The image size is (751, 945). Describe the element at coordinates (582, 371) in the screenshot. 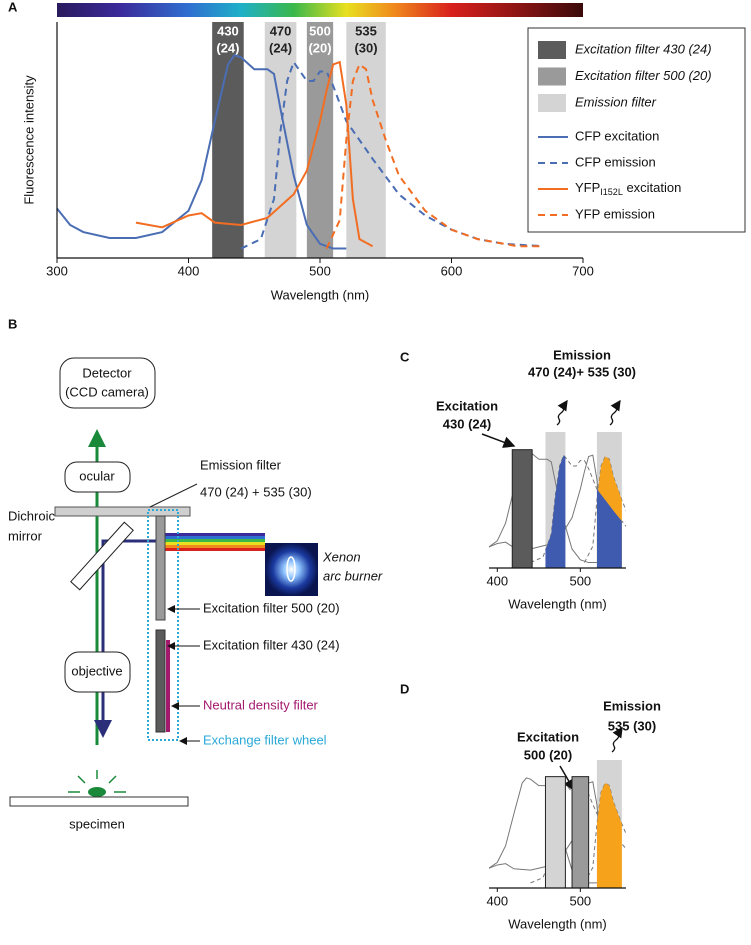

I see `emission-label: 470 (24)+ 535 (30)` at that location.